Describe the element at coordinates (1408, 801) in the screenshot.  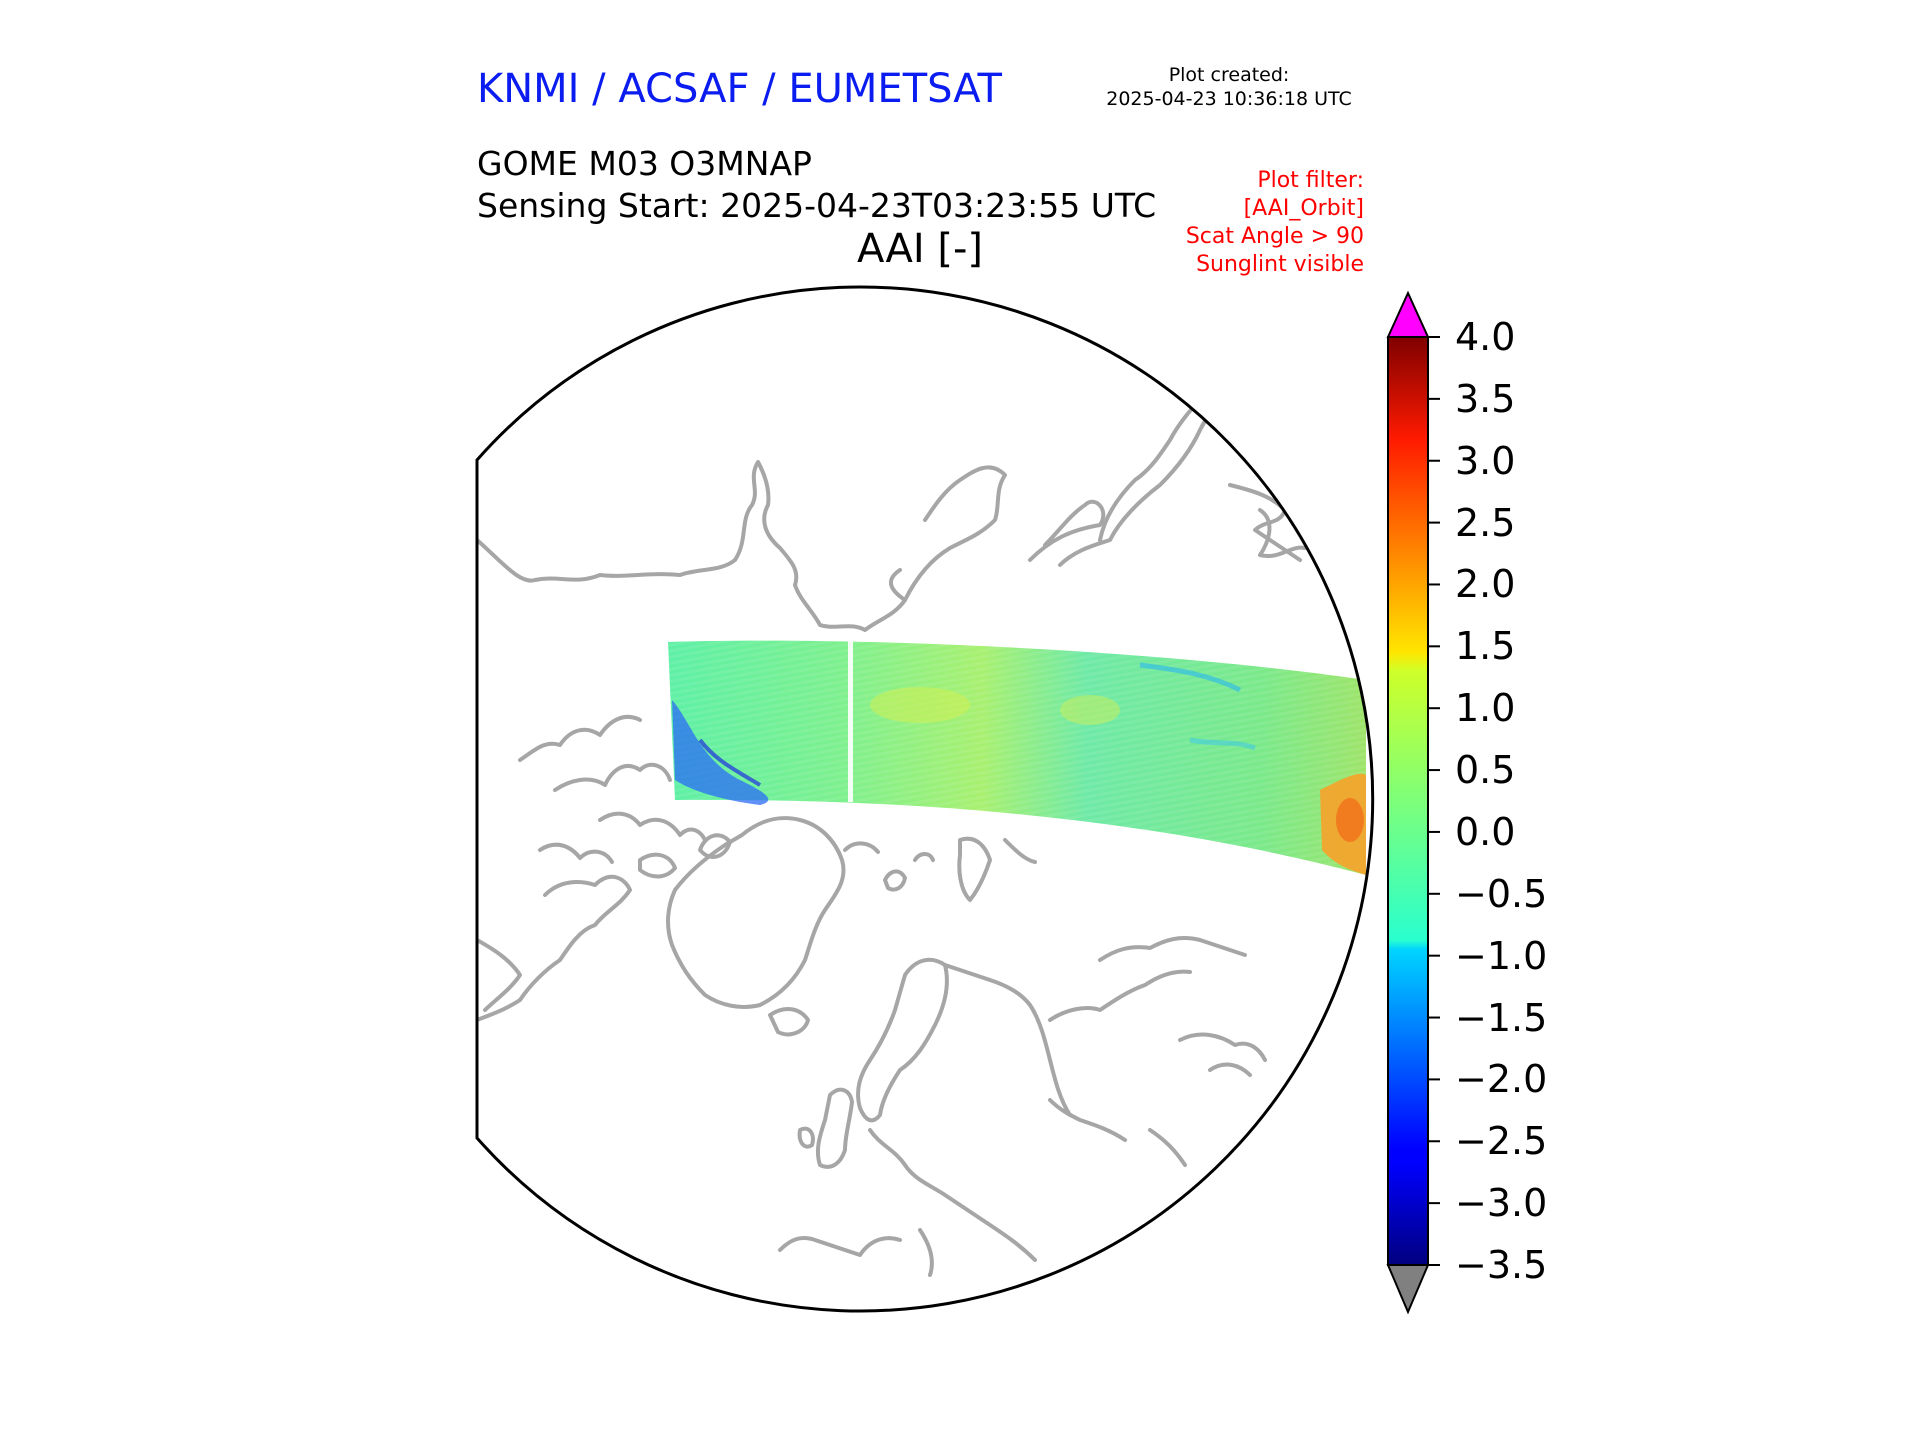
I see `colorbar-body` at that location.